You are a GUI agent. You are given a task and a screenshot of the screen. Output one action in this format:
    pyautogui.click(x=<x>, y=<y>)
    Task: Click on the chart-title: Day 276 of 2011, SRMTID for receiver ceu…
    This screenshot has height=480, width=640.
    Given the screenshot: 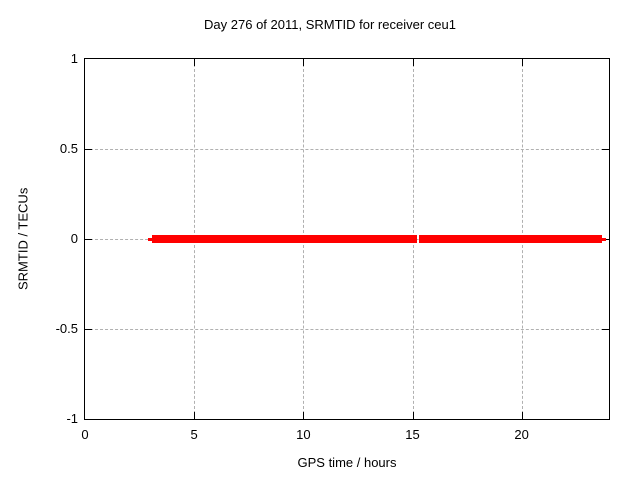 What is the action you would take?
    pyautogui.click(x=330, y=24)
    